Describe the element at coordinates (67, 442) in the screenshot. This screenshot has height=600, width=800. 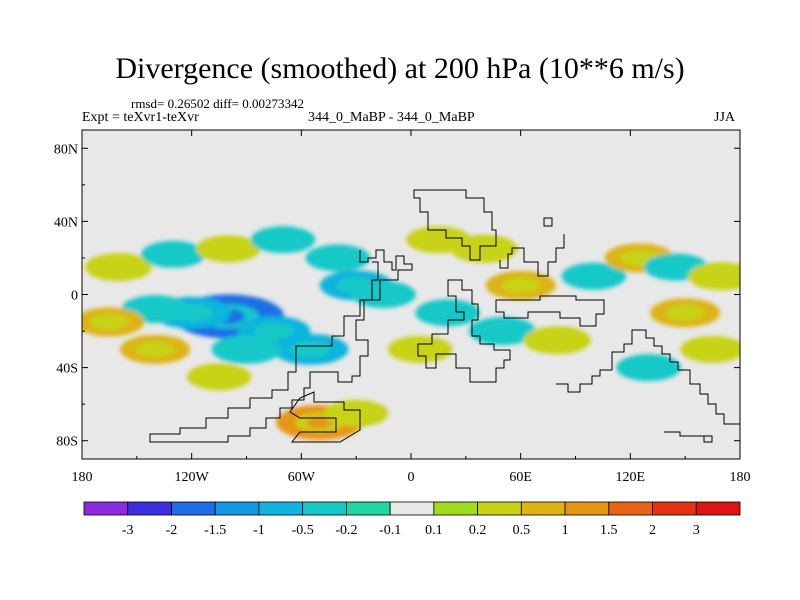
I see `y-tick-label: 80S` at that location.